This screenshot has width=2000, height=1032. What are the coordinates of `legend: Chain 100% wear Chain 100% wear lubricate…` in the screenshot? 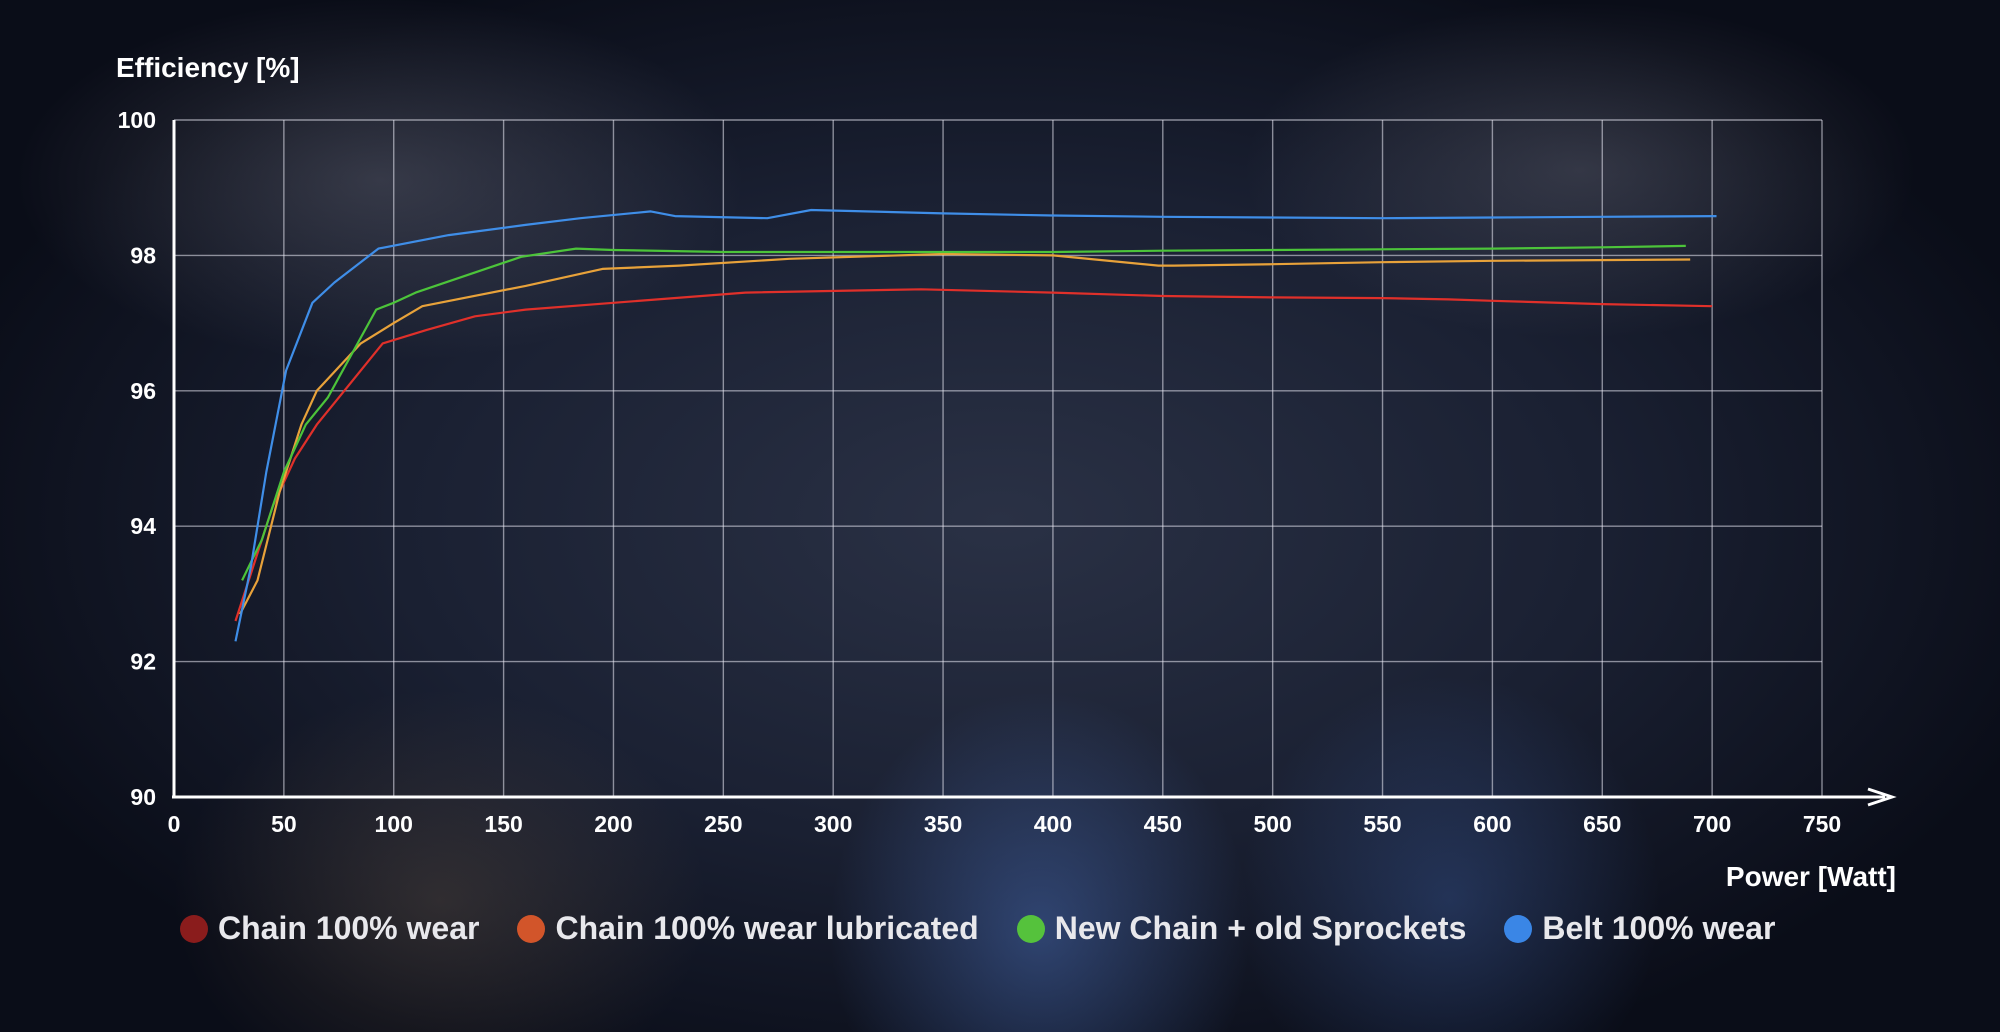 It's located at (977, 928).